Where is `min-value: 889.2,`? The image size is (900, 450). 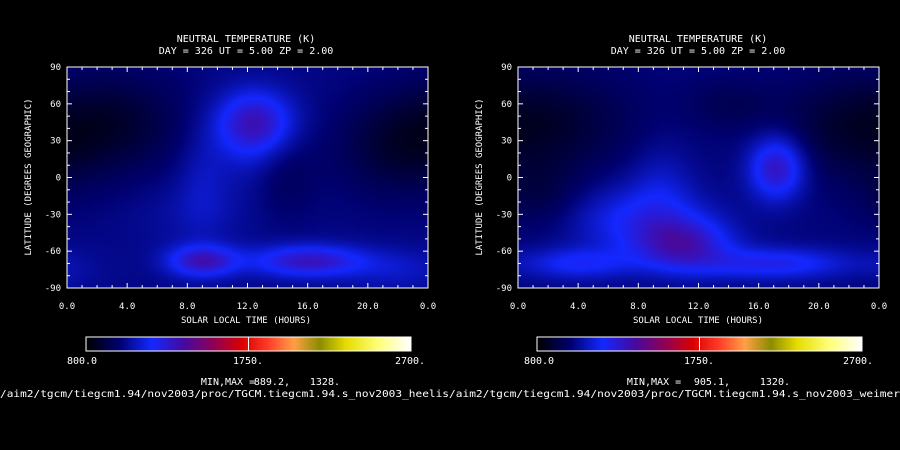 min-value: 889.2, is located at coordinates (272, 382).